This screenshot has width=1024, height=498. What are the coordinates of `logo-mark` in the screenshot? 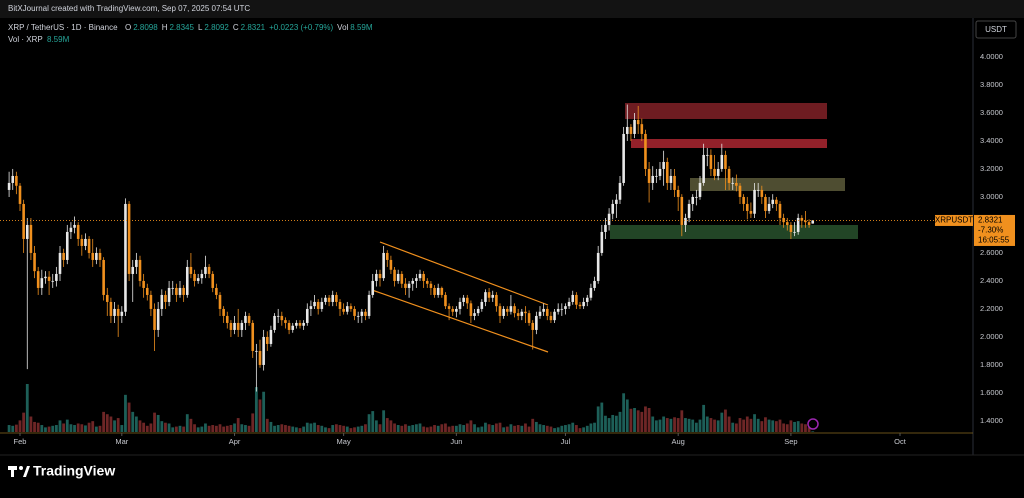 It's located at (26, 471).